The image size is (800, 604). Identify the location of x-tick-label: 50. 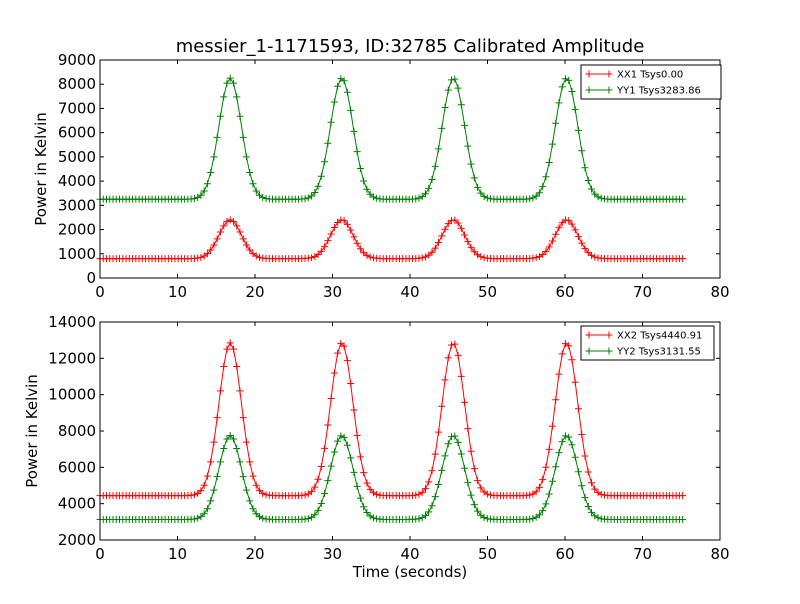
(487, 554).